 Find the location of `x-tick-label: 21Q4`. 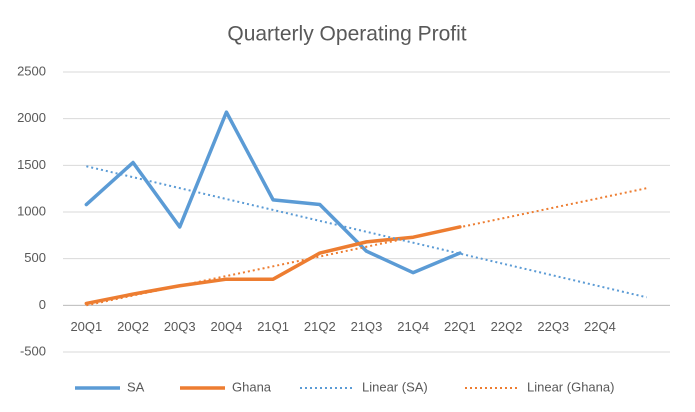

x-tick-label: 21Q4 is located at coordinates (413, 326).